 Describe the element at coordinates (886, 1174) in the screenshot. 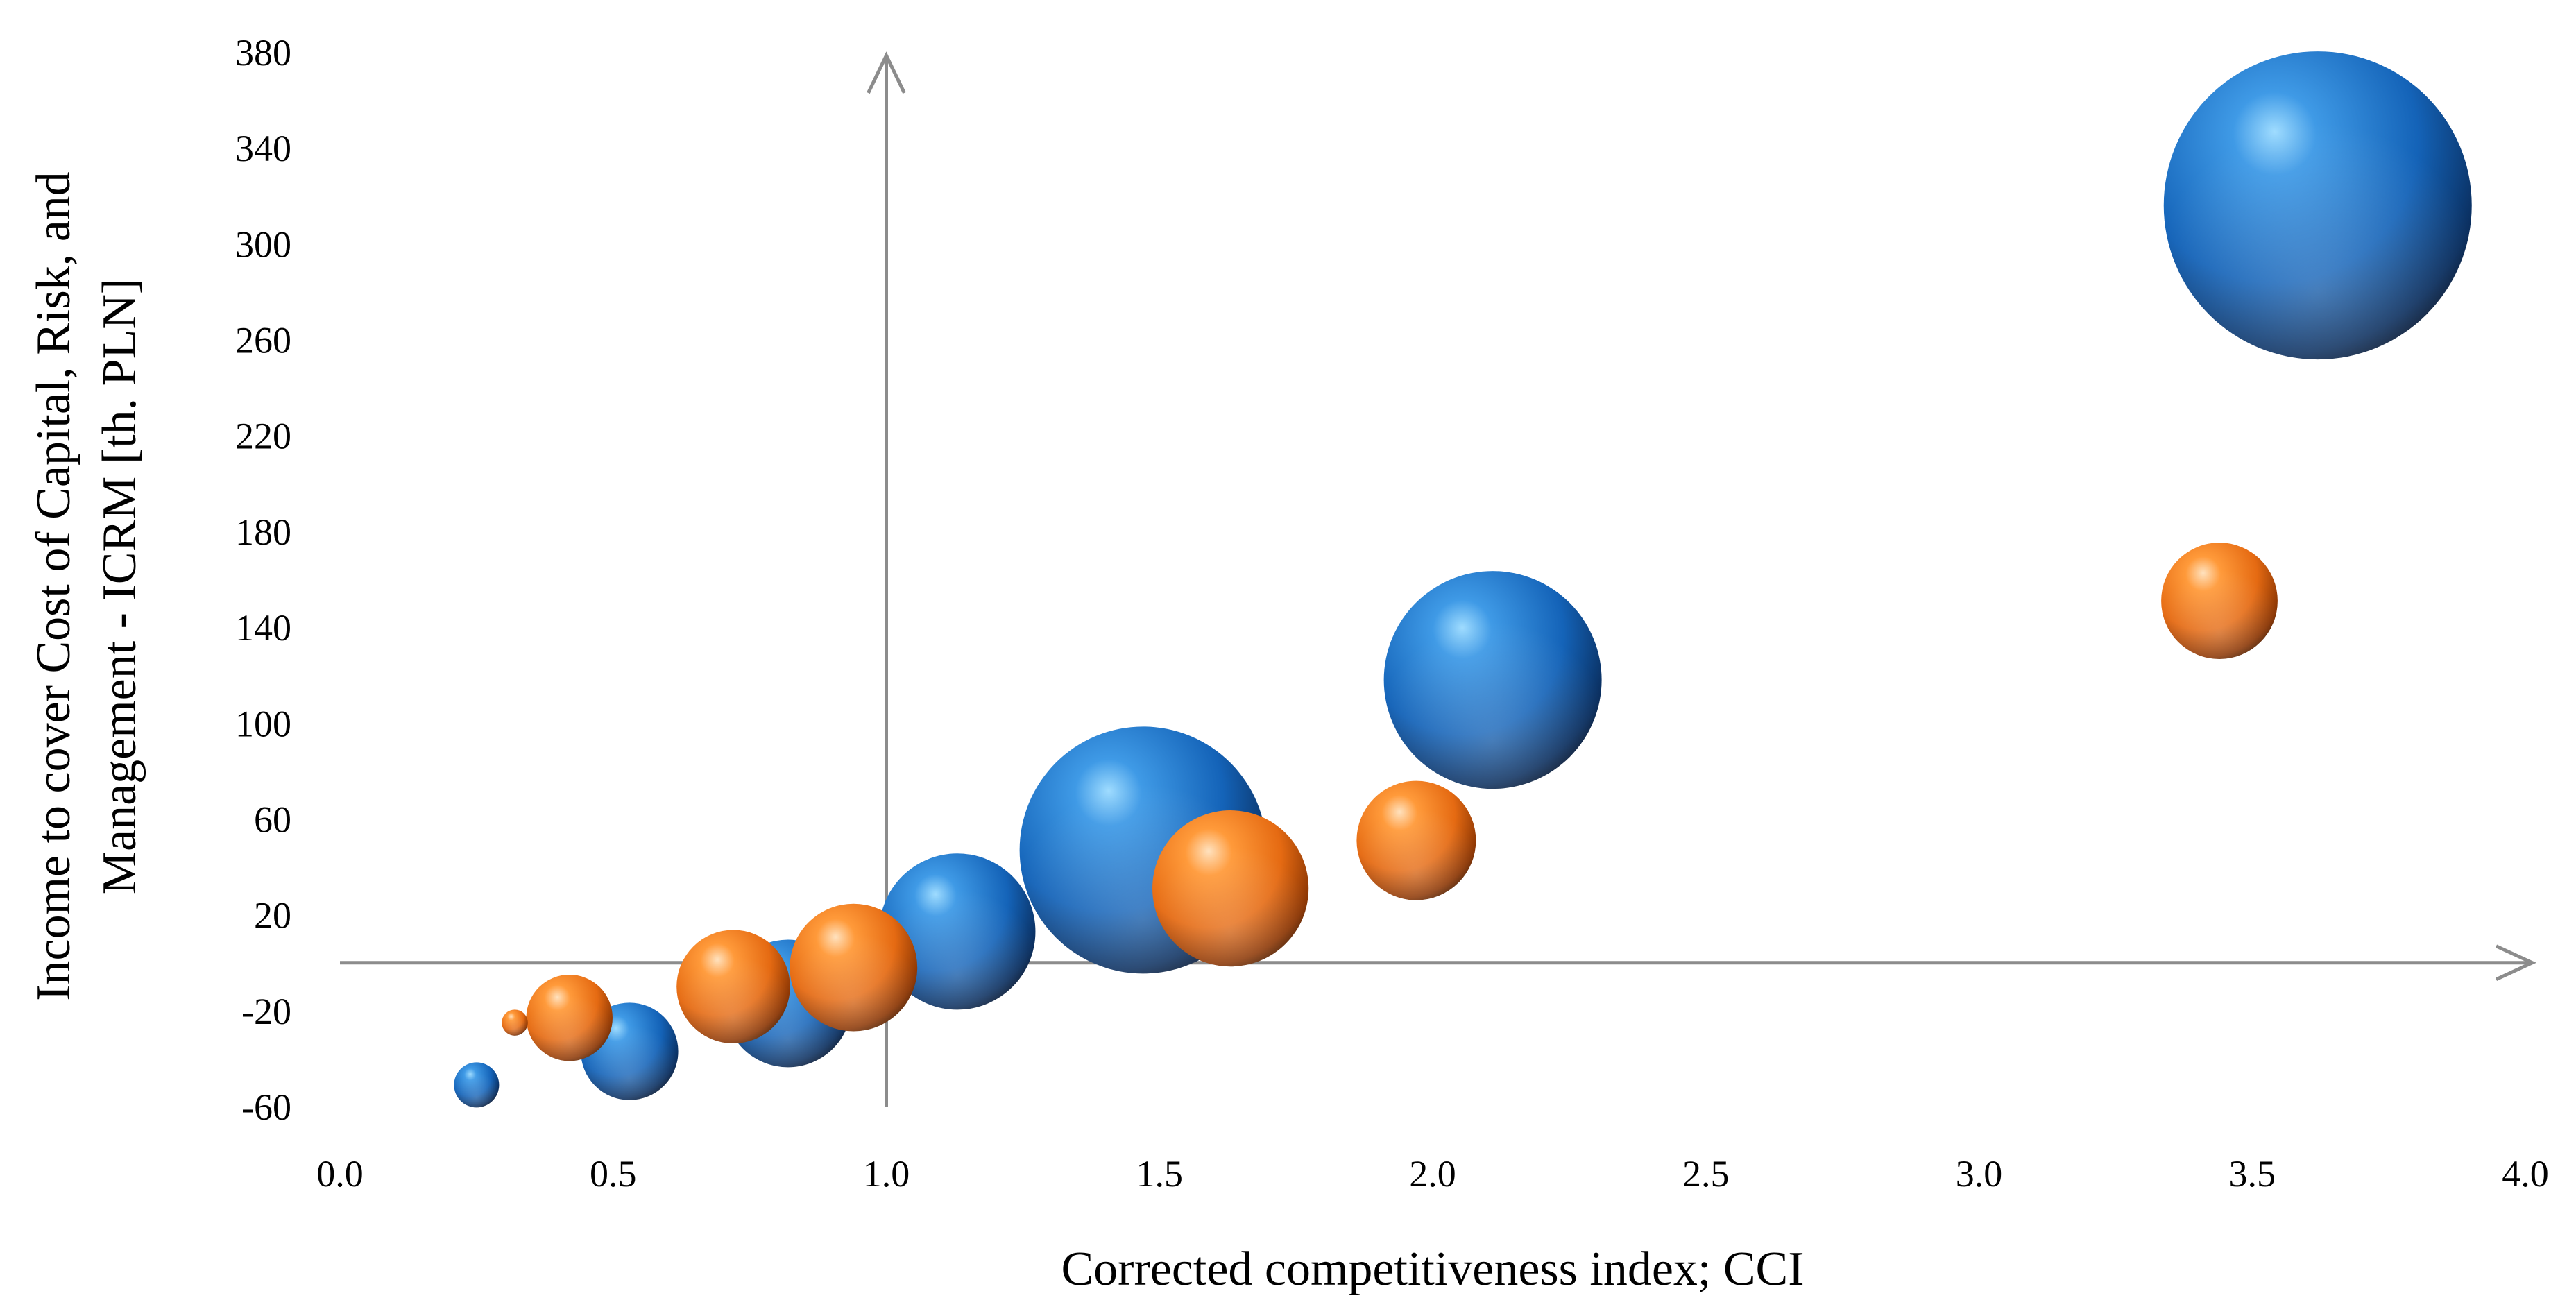

I see `x-tick-label: 1.0` at that location.